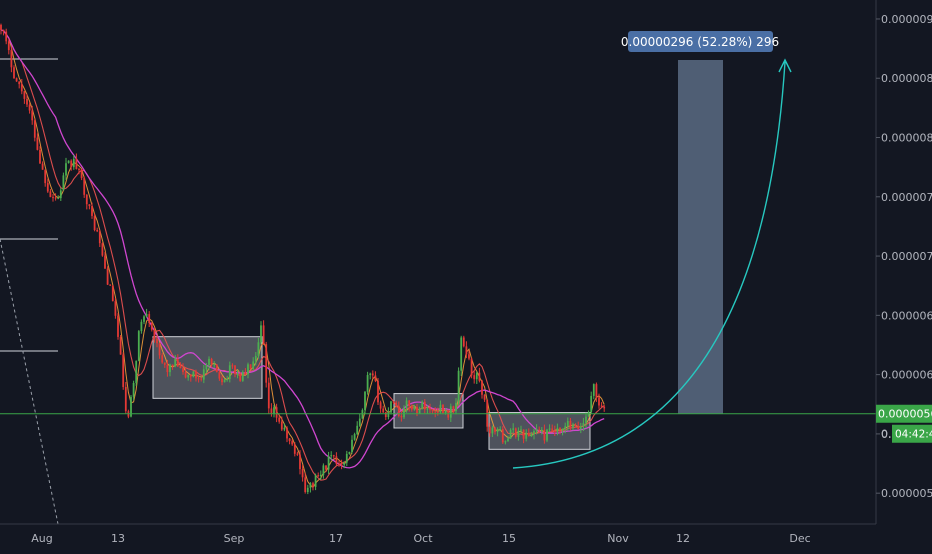  Describe the element at coordinates (906, 197) in the screenshot. I see `y-tick-label: 0.00000750` at that location.